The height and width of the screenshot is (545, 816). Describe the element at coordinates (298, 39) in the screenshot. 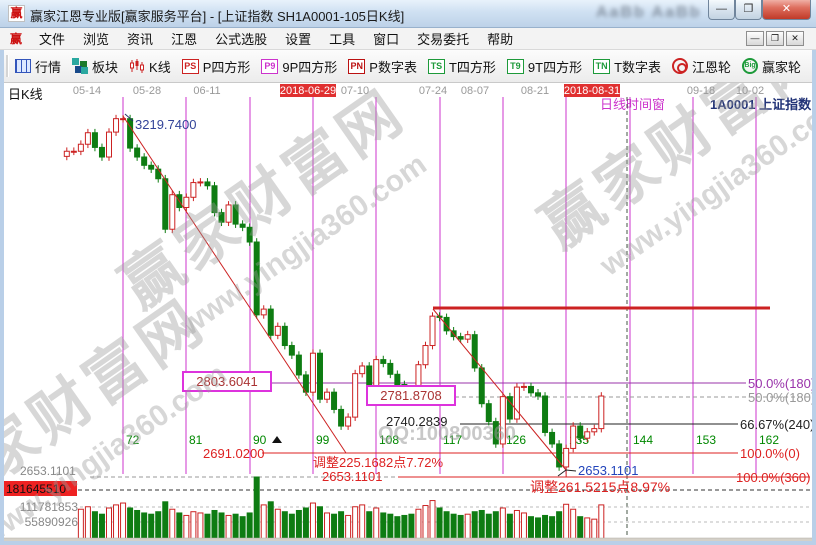

I see `menu-item-设置: 设置` at that location.